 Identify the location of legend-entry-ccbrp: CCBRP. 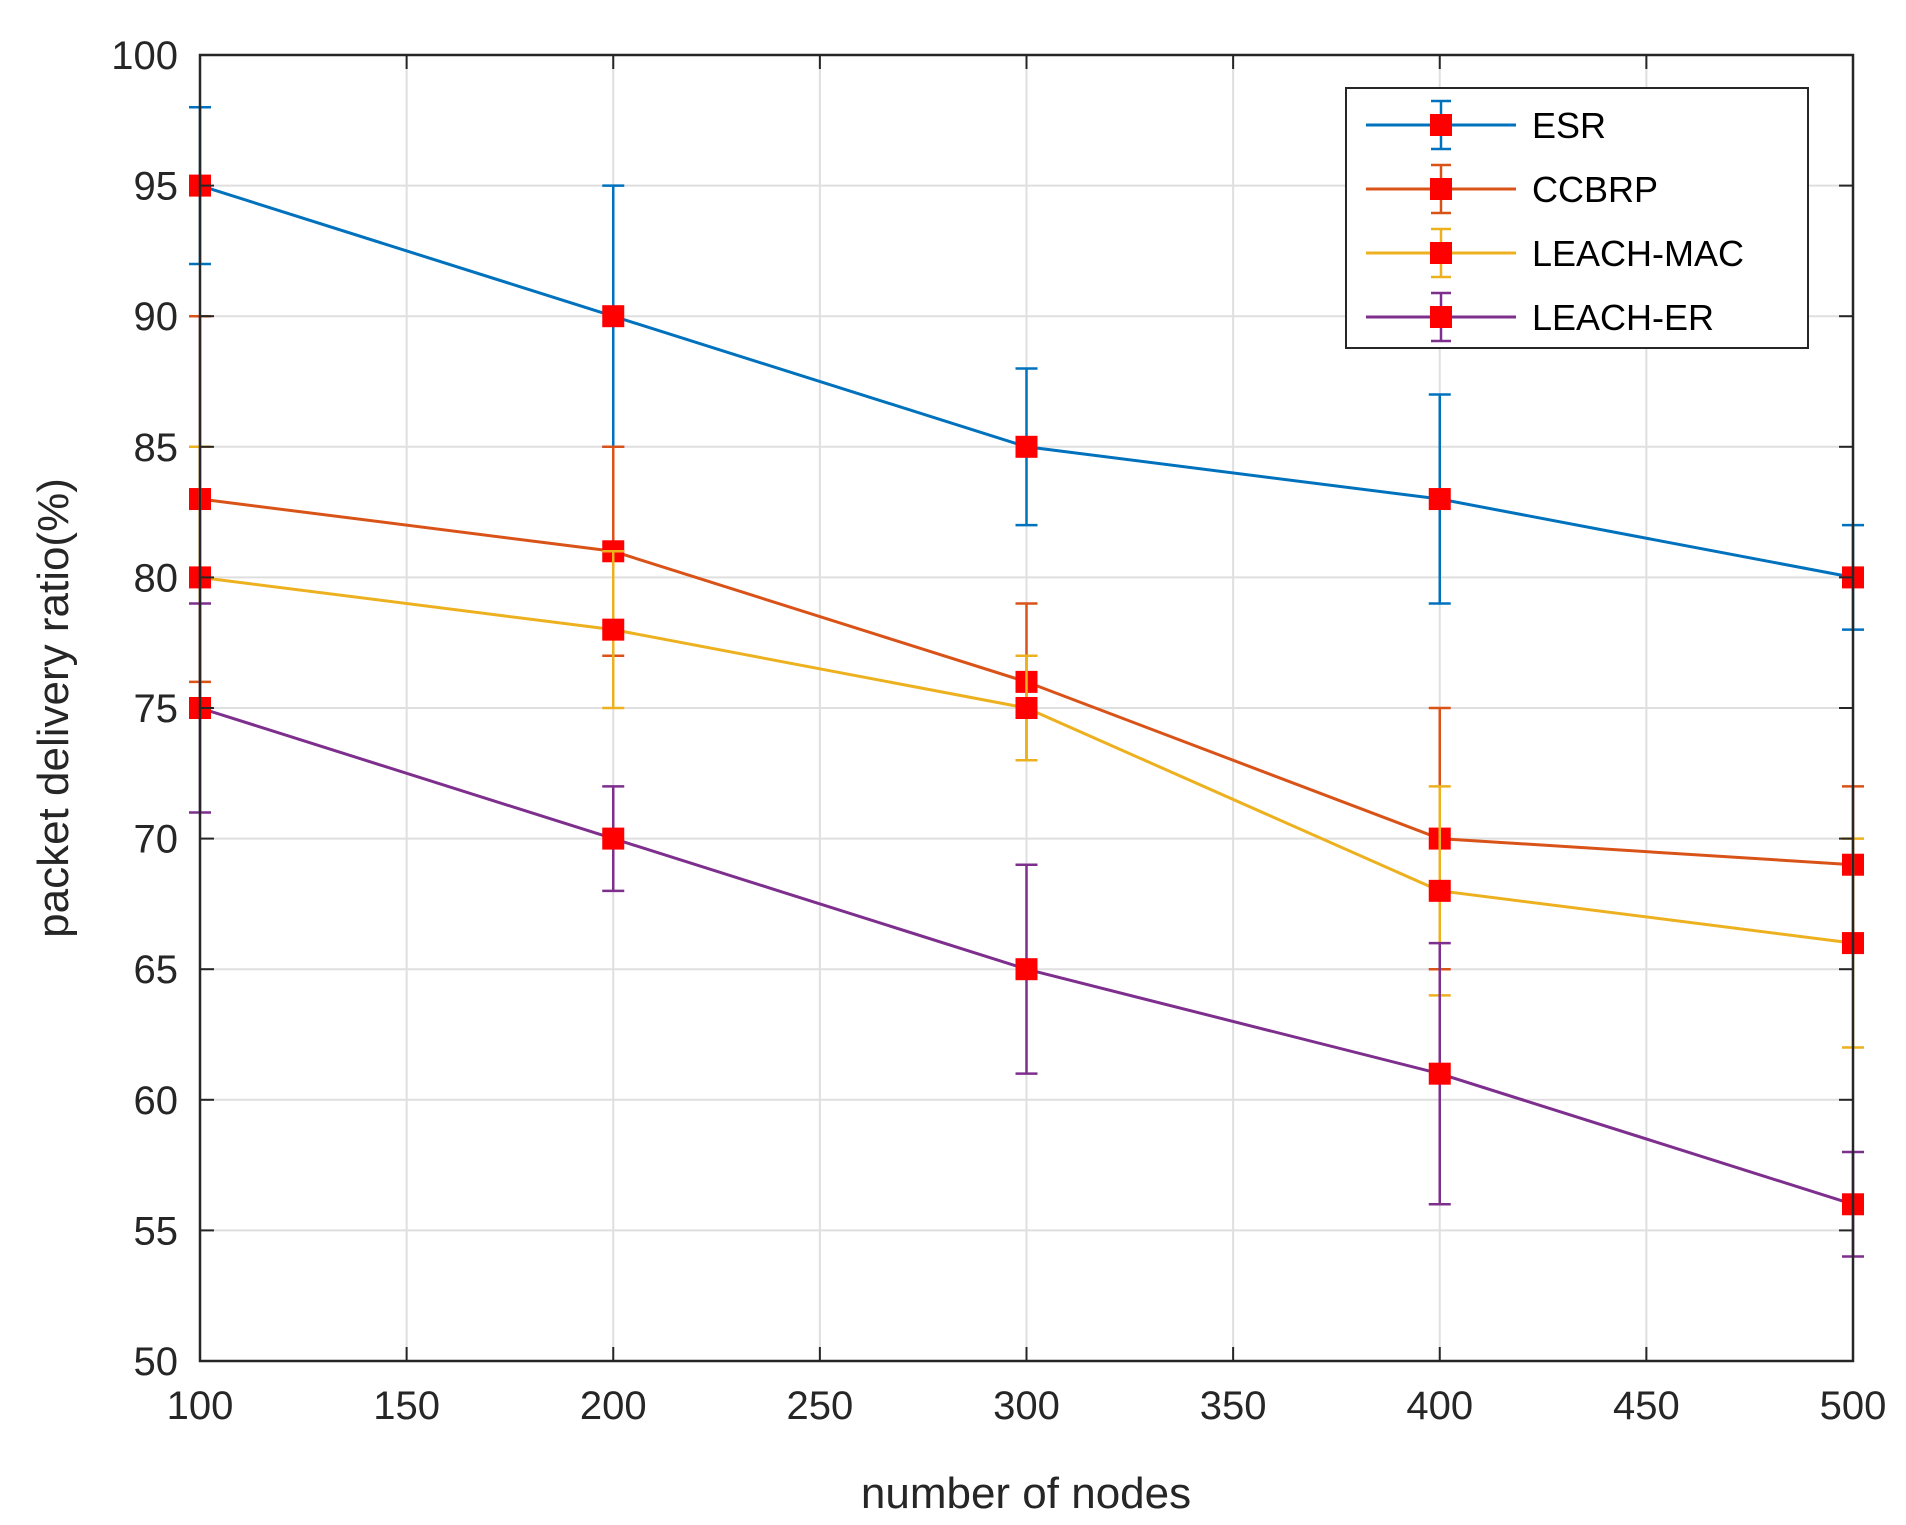
(1512, 189).